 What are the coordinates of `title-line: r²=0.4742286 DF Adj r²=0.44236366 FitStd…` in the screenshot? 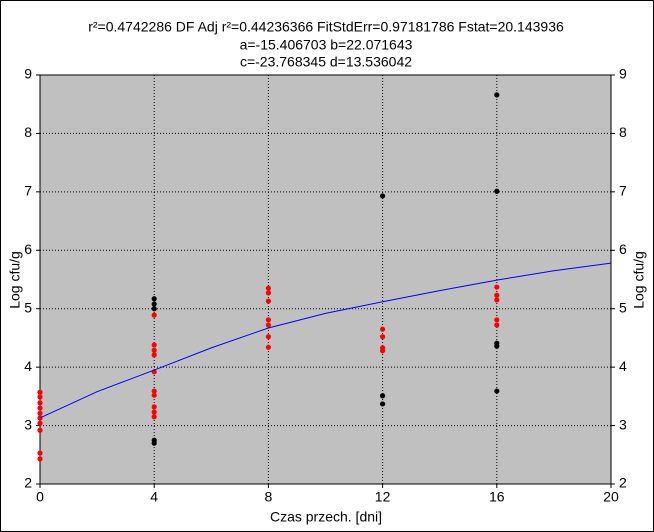 It's located at (326, 27).